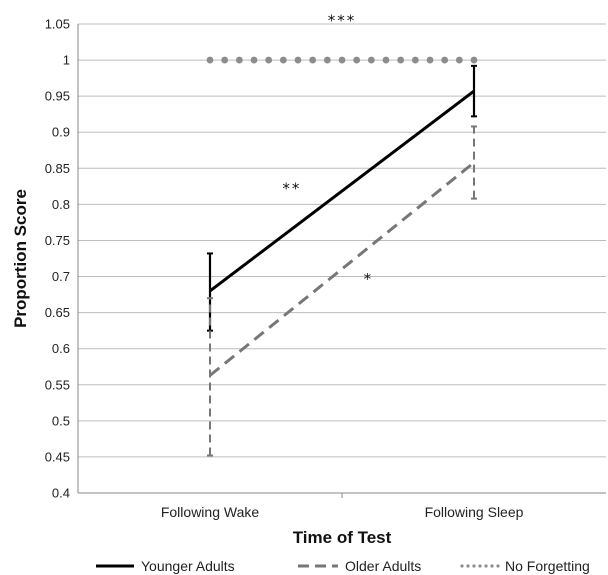 The image size is (608, 575). I want to click on y-tick-label: 0.7, so click(61, 276).